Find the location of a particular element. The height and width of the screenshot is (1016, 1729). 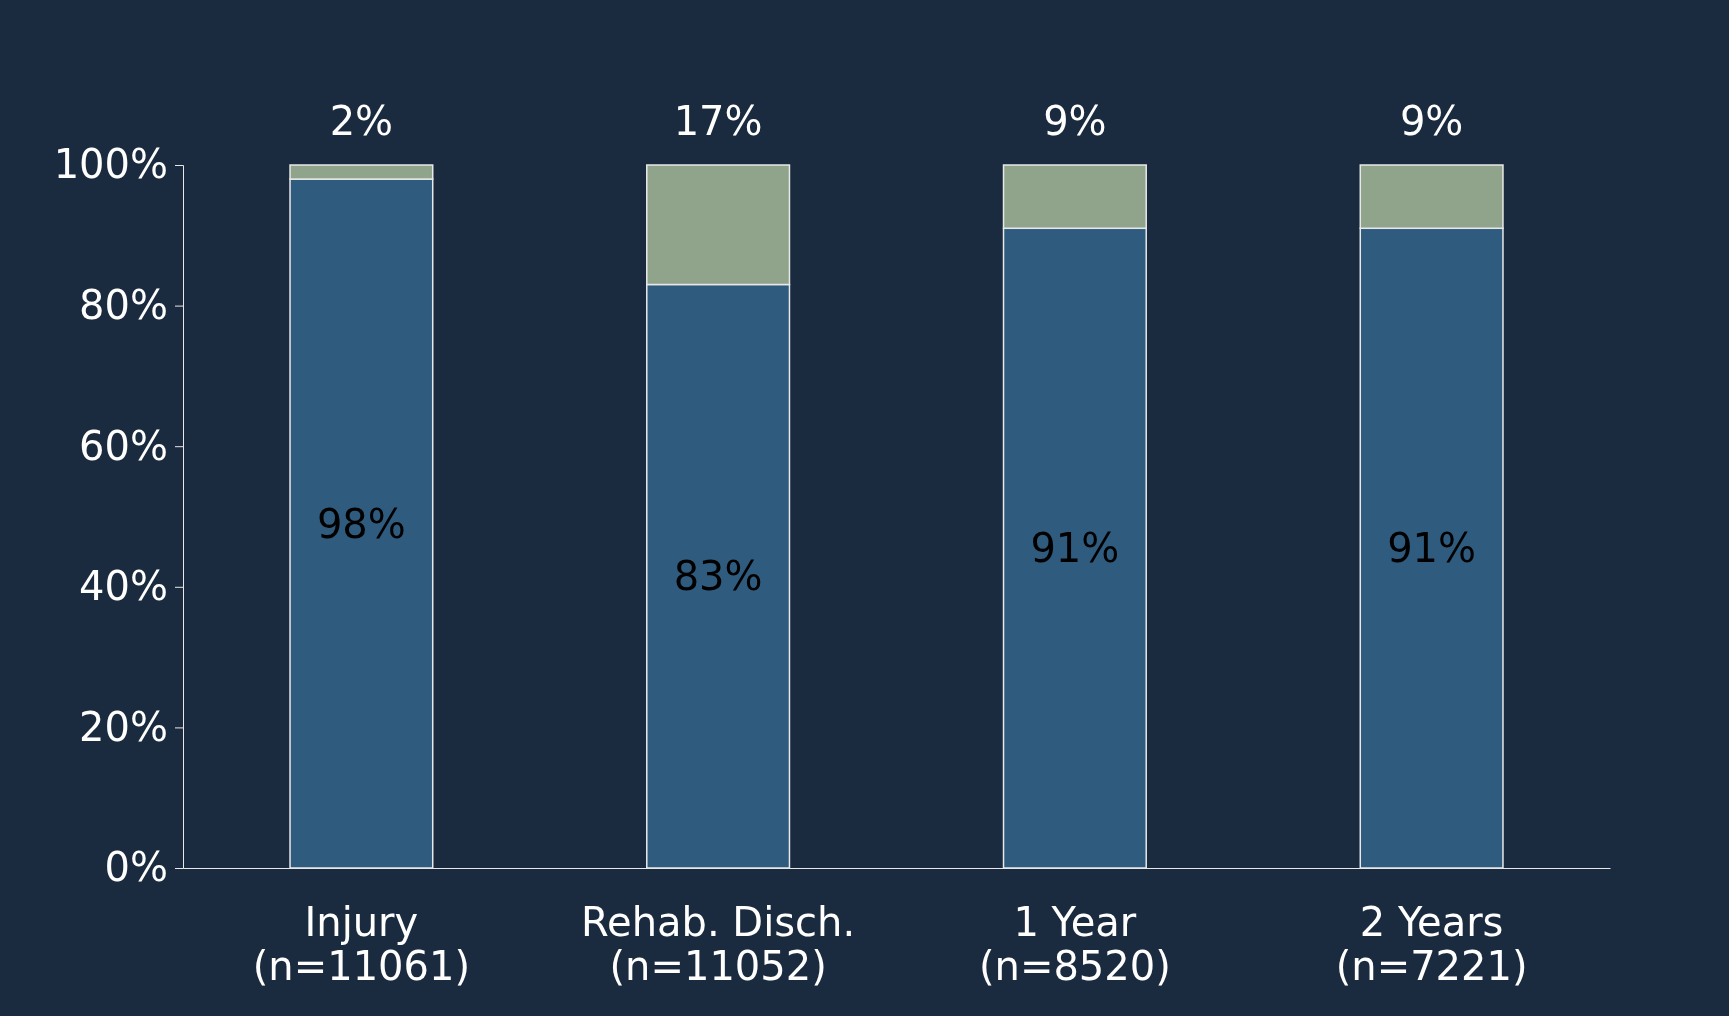

data-label: 17% is located at coordinates (718, 121).